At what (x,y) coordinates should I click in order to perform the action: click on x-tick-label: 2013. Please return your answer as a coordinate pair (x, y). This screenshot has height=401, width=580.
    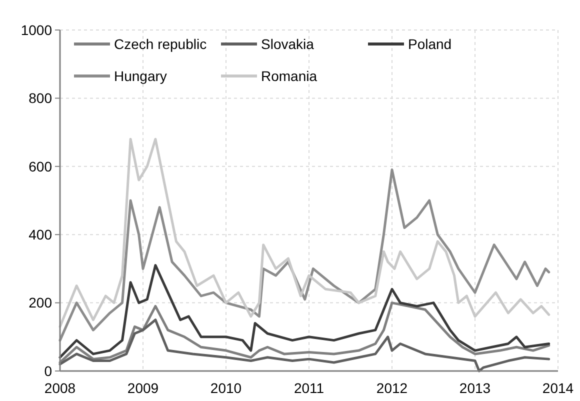
    Looking at the image, I should click on (475, 388).